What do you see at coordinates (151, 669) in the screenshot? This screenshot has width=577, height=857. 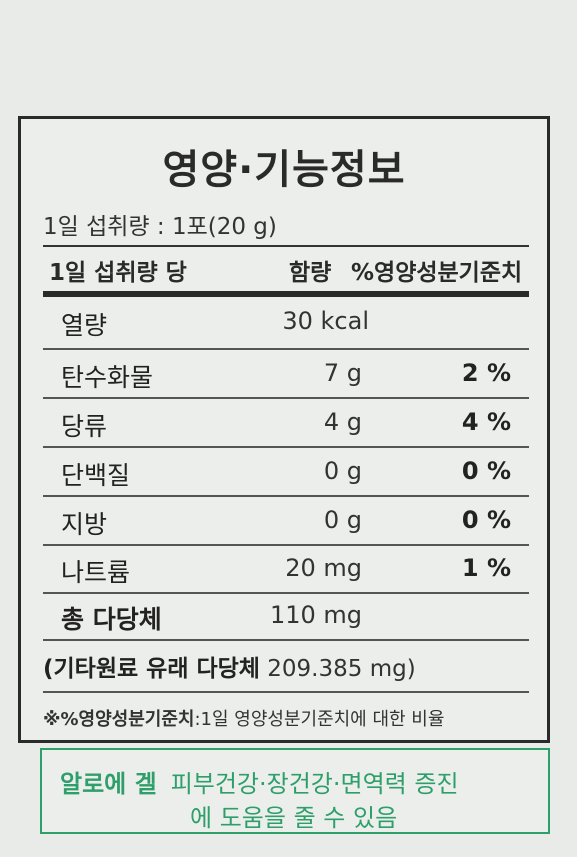 I see `sub-label: (기타원료 유래 다당체` at bounding box center [151, 669].